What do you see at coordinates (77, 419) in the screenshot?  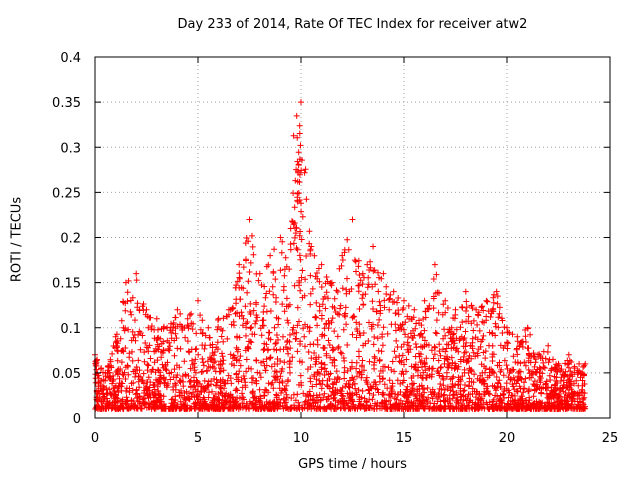 I see `y-tick-label: 0` at bounding box center [77, 419].